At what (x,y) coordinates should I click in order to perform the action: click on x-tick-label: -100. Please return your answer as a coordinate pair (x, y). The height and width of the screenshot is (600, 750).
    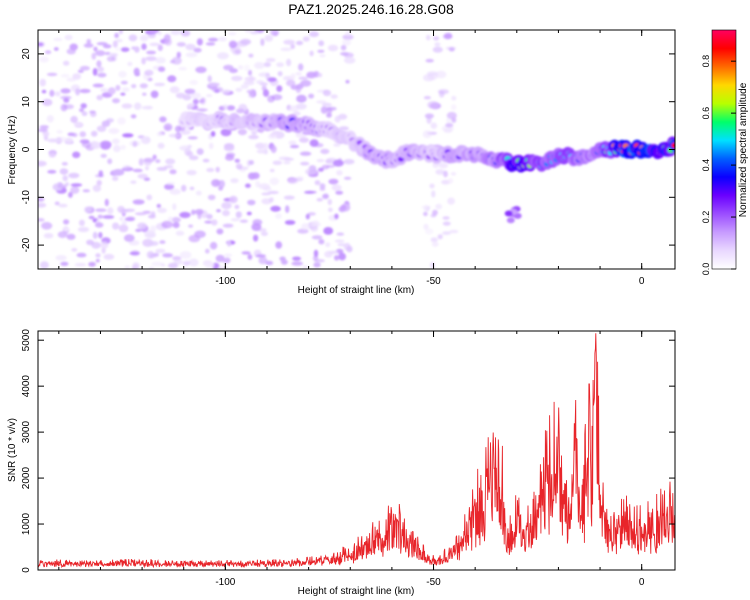
    Looking at the image, I should click on (225, 281).